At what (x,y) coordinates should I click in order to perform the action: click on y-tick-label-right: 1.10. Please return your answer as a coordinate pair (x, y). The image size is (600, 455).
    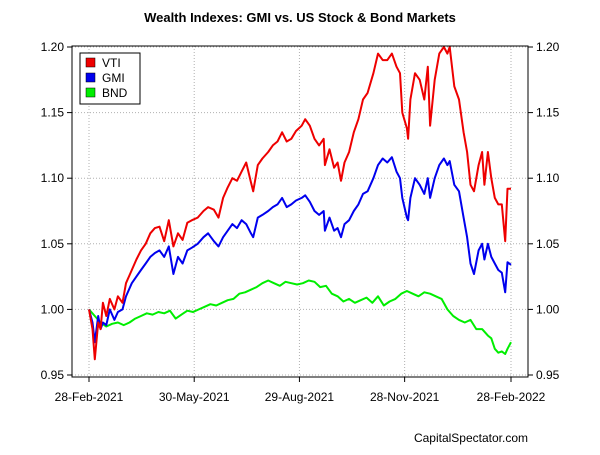
    Looking at the image, I should click on (548, 178).